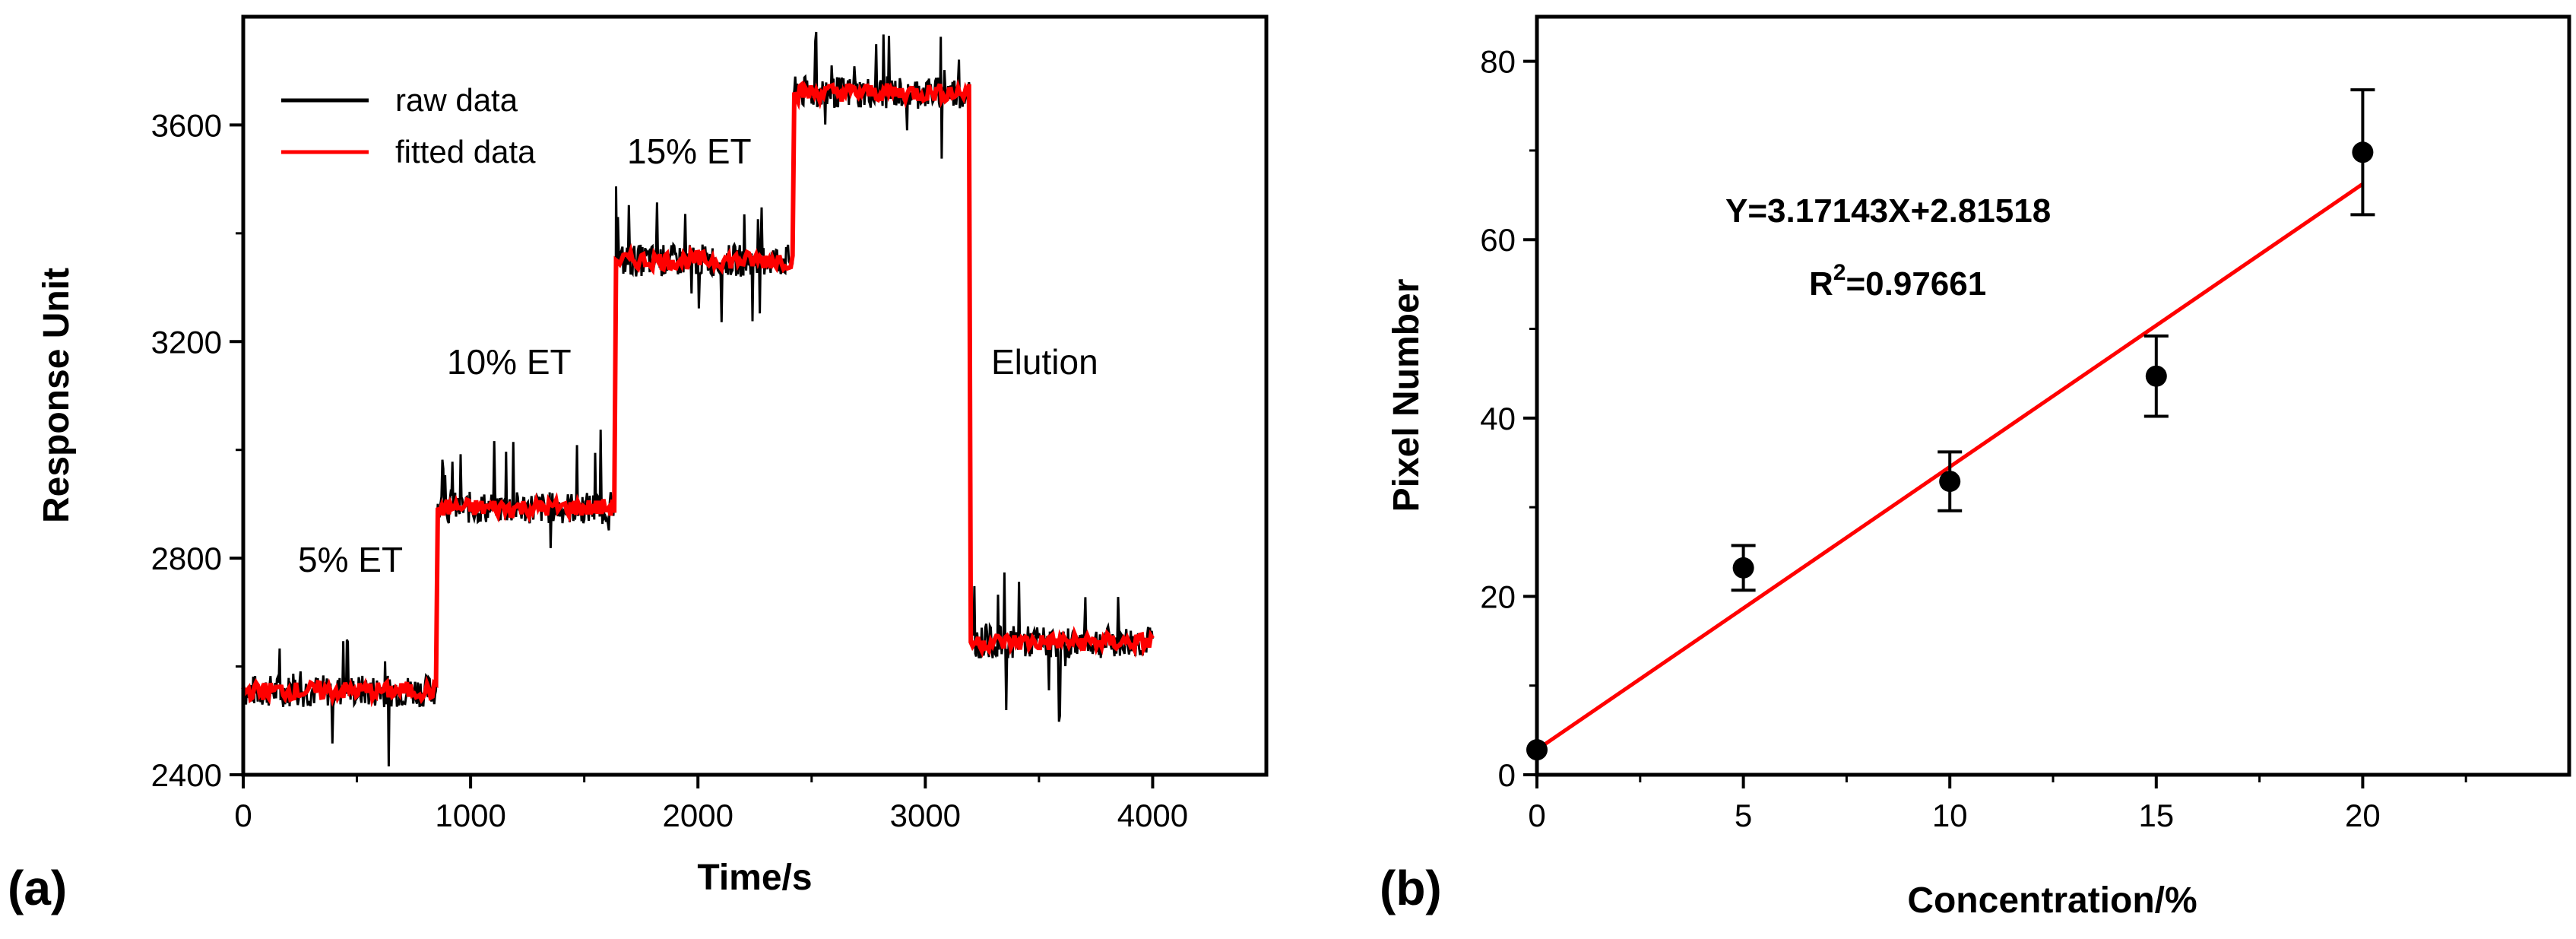 The height and width of the screenshot is (939, 2576). Describe the element at coordinates (470, 815) in the screenshot. I see `x-tick-label-a: 1000` at that location.